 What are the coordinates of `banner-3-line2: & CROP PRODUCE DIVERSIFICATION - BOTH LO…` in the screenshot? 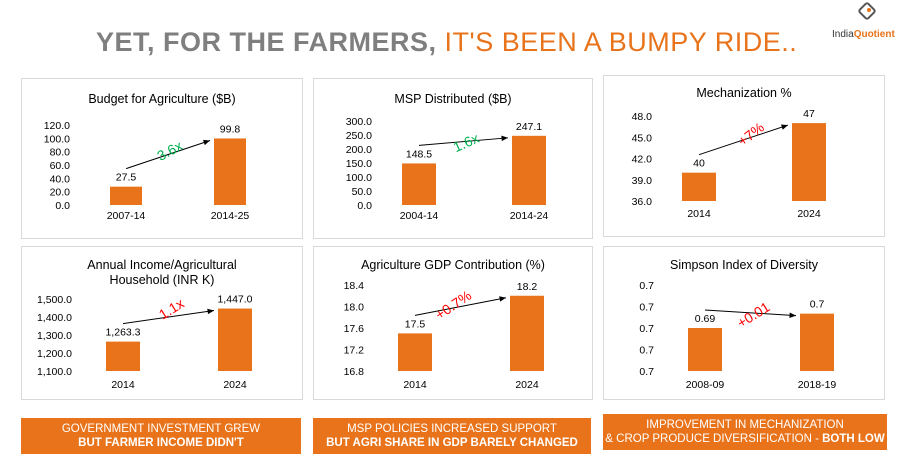 It's located at (745, 439).